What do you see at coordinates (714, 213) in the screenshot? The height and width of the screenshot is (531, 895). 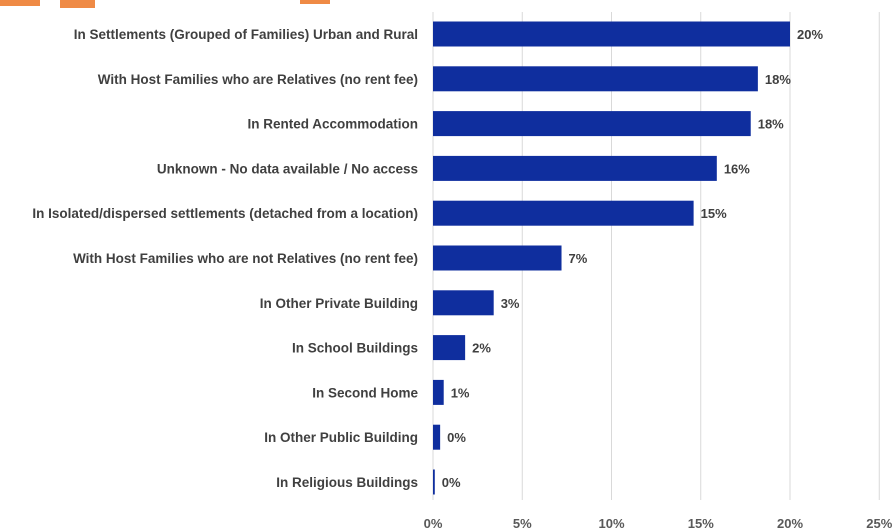 I see `value-label: 15%` at bounding box center [714, 213].